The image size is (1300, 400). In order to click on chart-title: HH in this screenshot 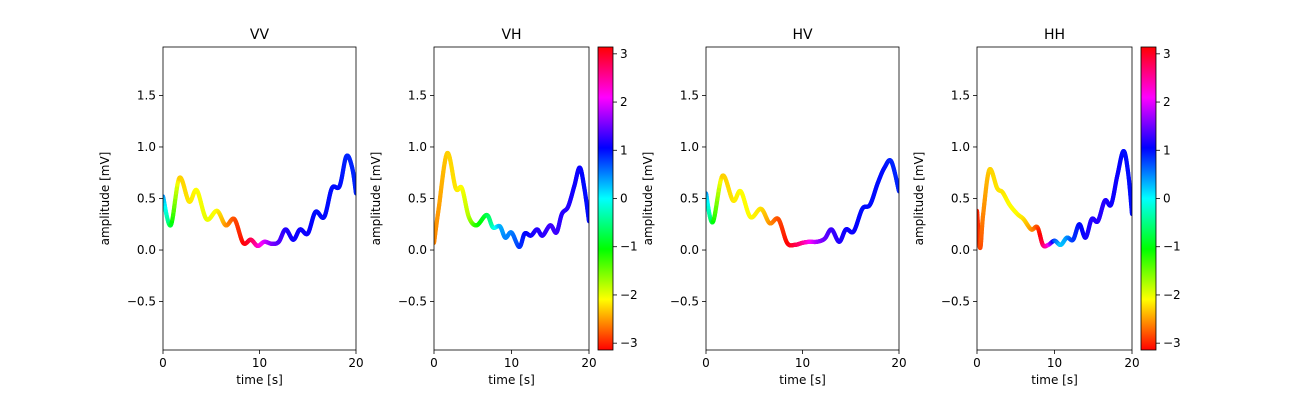, I will do `click(1054, 35)`.